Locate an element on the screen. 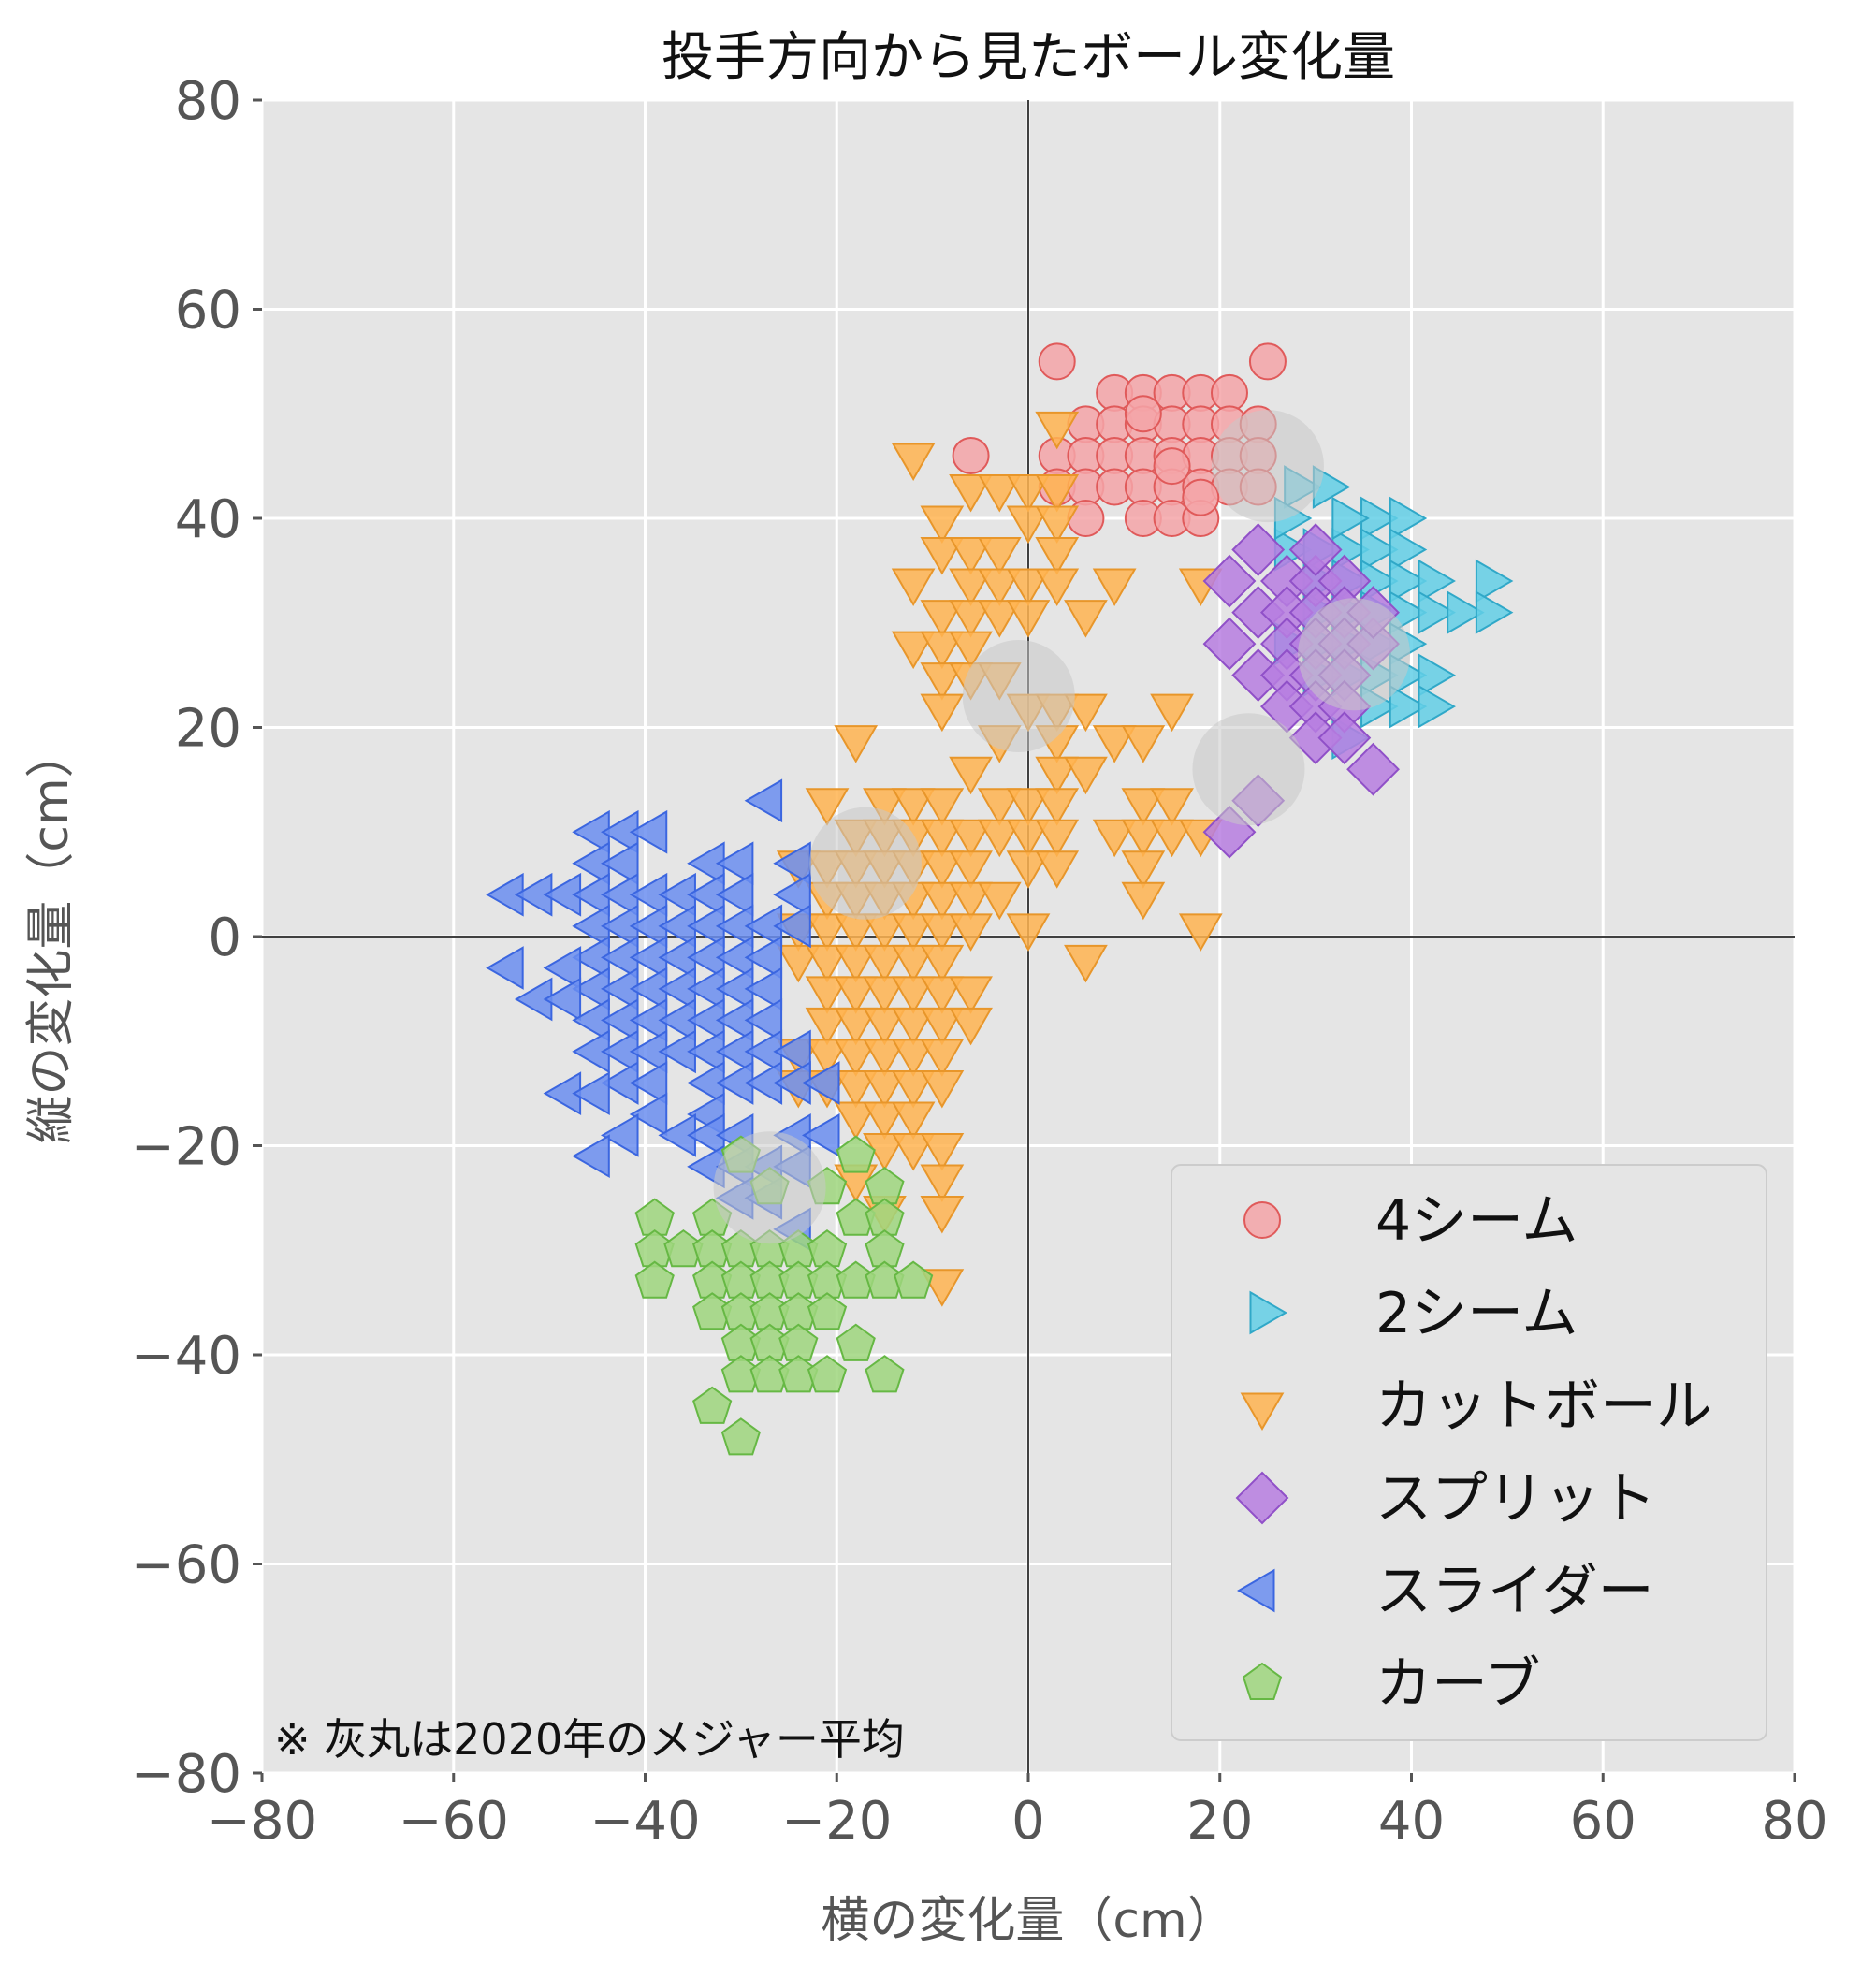 This screenshot has width=1876, height=1977. legend-label: スプリット is located at coordinates (1515, 1499).